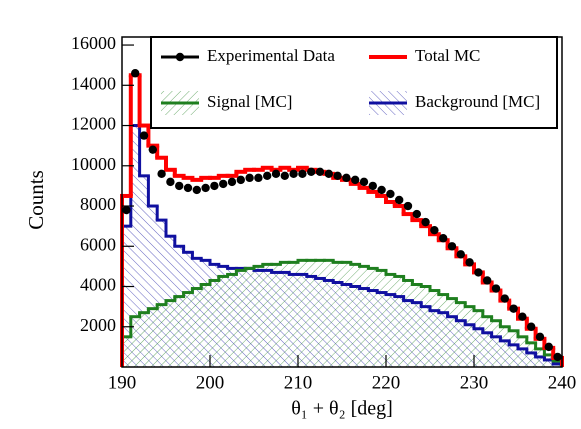 The height and width of the screenshot is (429, 581). Describe the element at coordinates (98, 325) in the screenshot. I see `y-tick-label: 2000` at that location.